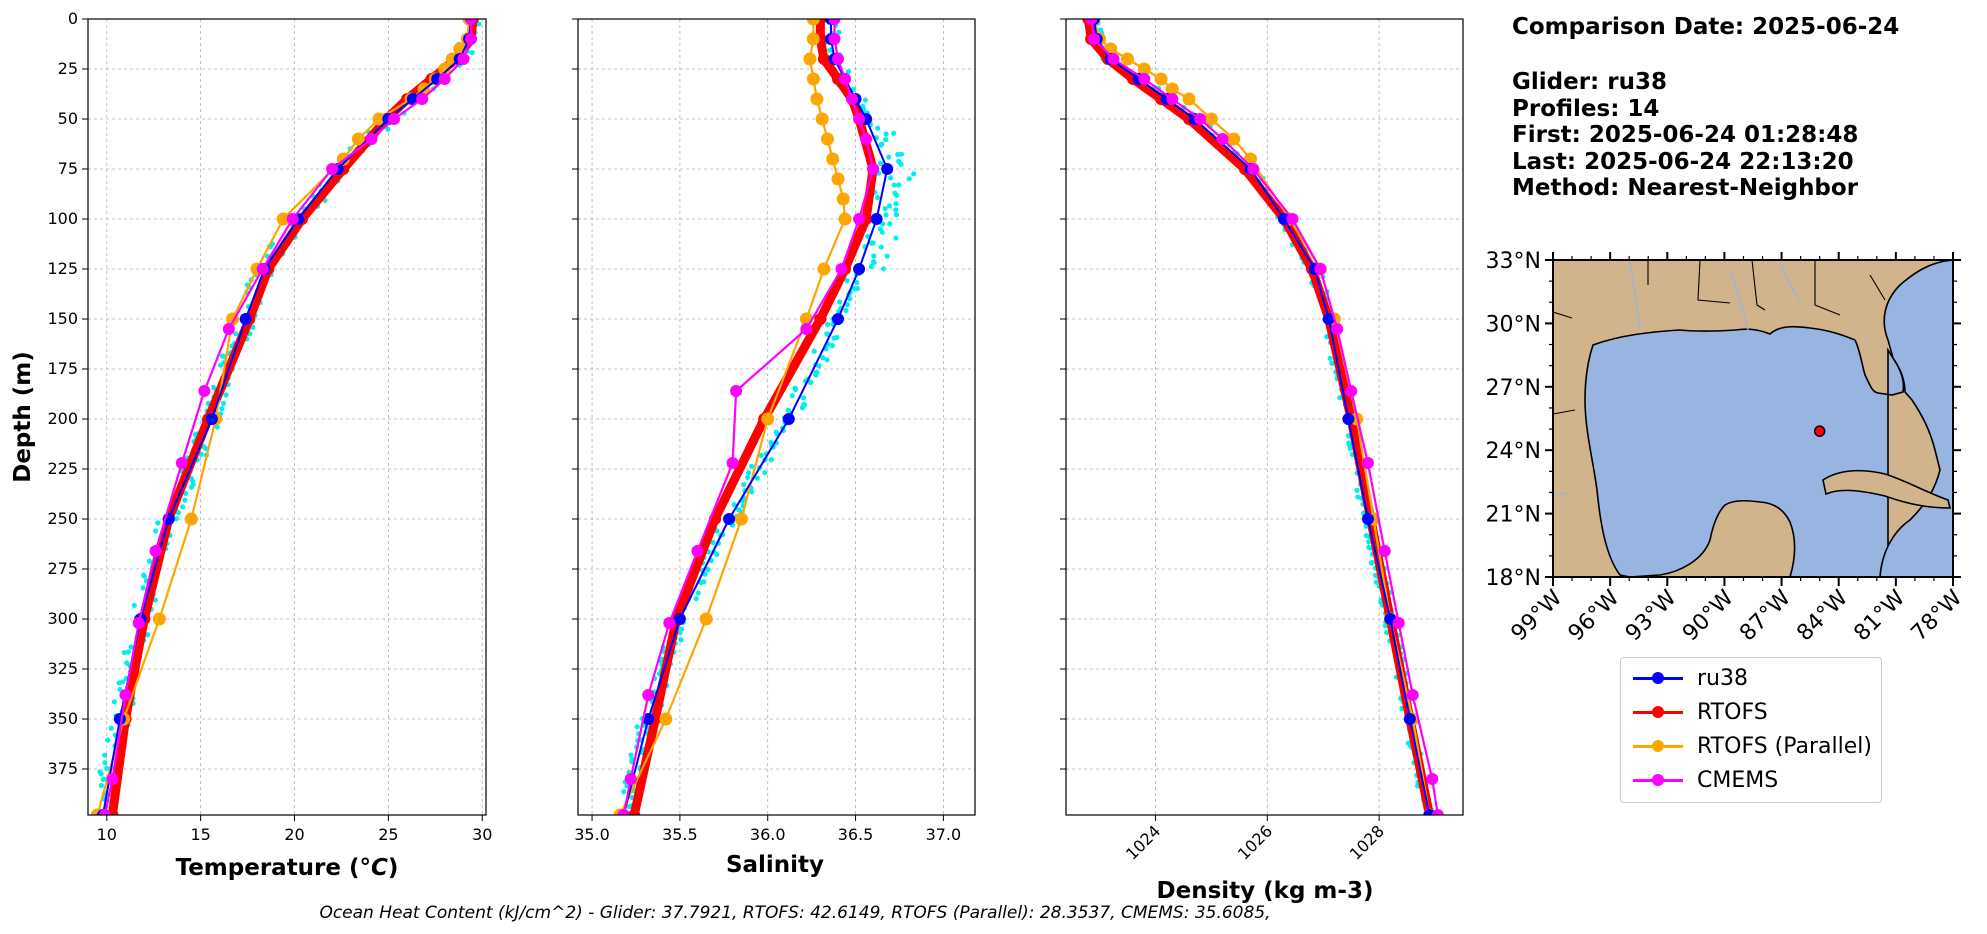 The height and width of the screenshot is (934, 1987). What do you see at coordinates (62, 568) in the screenshot?
I see `temperature-y-tick-label: 275` at bounding box center [62, 568].